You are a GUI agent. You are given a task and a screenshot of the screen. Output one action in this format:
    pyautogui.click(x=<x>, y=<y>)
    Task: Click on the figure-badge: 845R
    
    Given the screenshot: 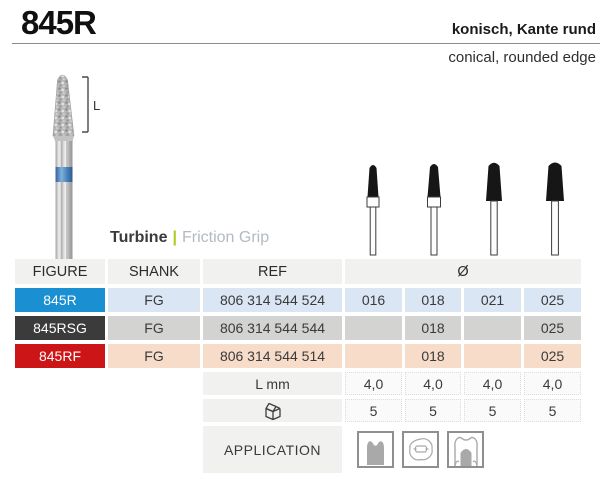 What is the action you would take?
    pyautogui.click(x=60, y=300)
    